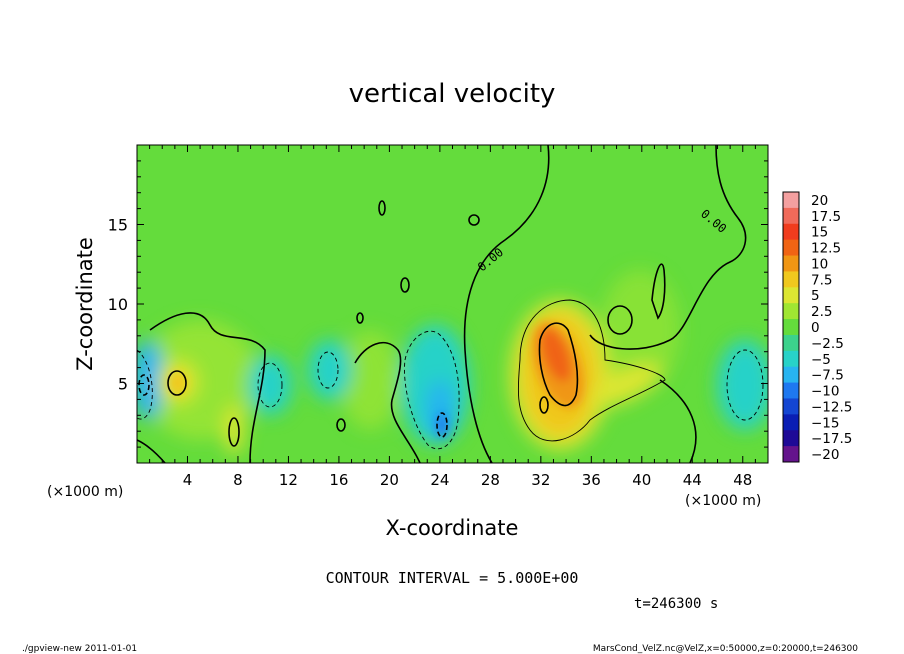 This screenshot has width=904, height=654. What do you see at coordinates (831, 407) in the screenshot?
I see `colorbar-label: −12.5` at bounding box center [831, 407].